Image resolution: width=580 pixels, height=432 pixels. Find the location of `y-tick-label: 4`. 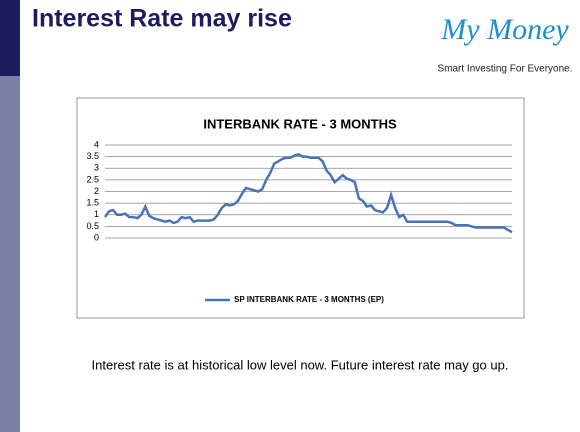

y-tick-label: 4 is located at coordinates (96, 144).